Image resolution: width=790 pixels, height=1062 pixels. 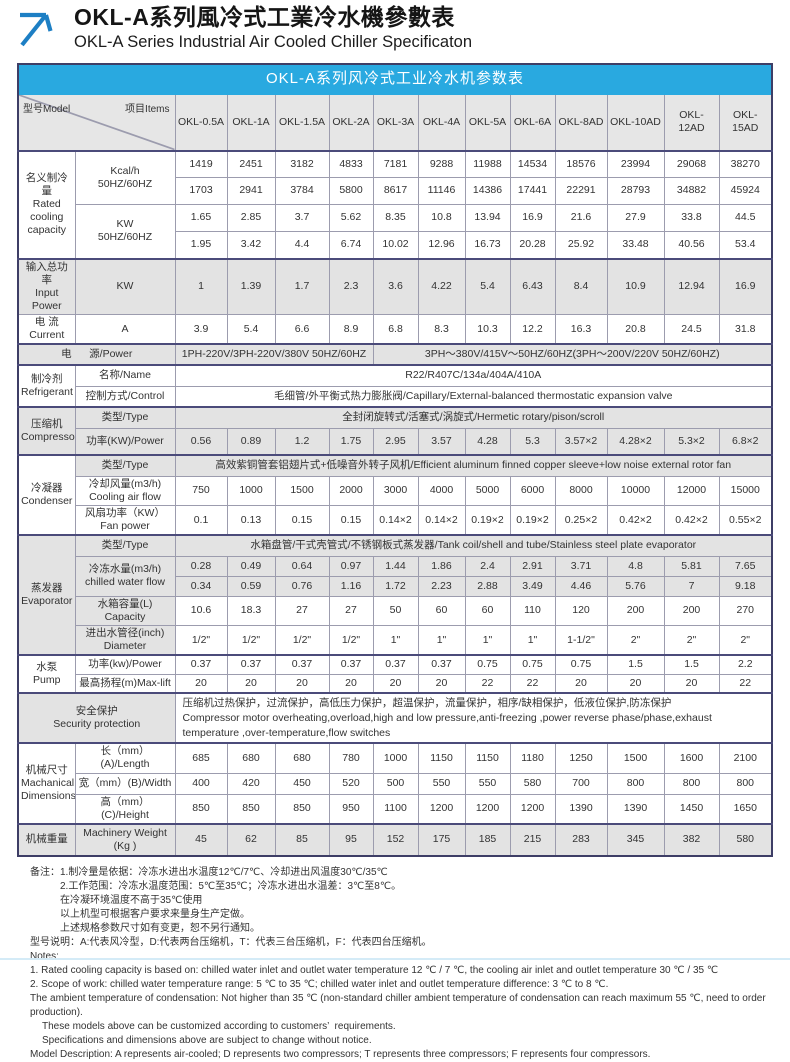 I want to click on value-cell: 1390, so click(x=635, y=809).